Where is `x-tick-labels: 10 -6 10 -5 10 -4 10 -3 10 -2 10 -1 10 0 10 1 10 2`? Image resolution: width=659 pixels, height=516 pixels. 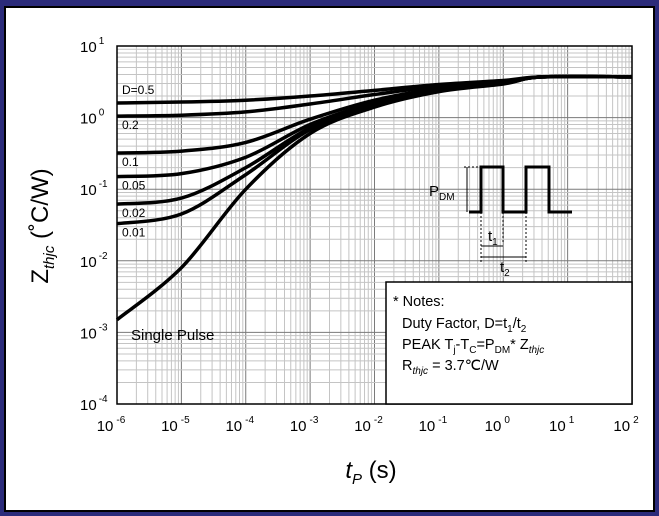
x-tick-labels: 10 -6 10 -5 10 -4 10 -3 10 -2 10 -1 10 0 10 1 10 2 is located at coordinates (368, 425).